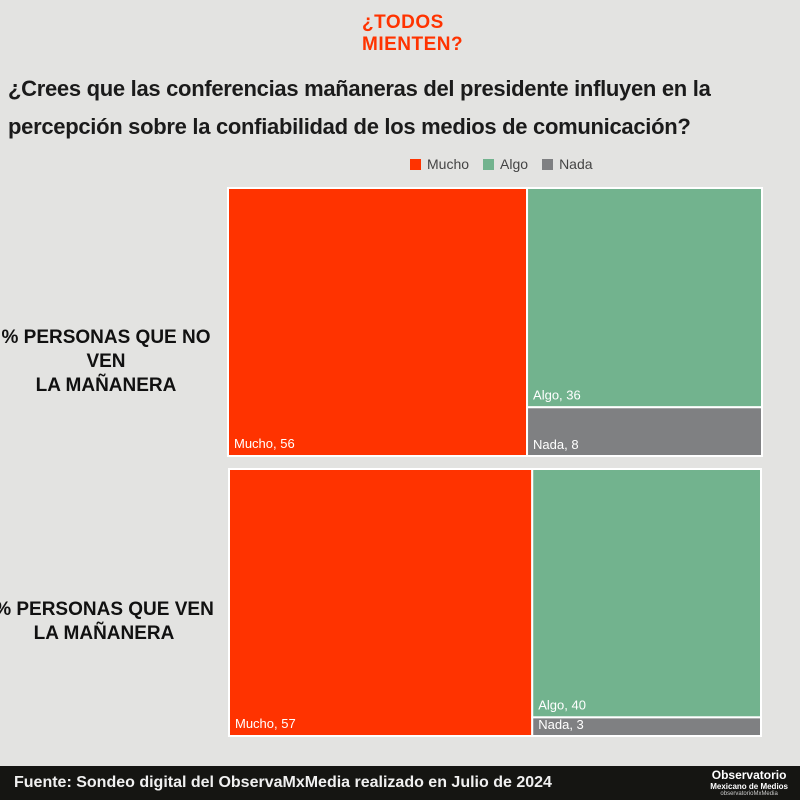 The height and width of the screenshot is (800, 800). Describe the element at coordinates (556, 444) in the screenshot. I see `group-1-nada-label: Nada, 8` at that location.